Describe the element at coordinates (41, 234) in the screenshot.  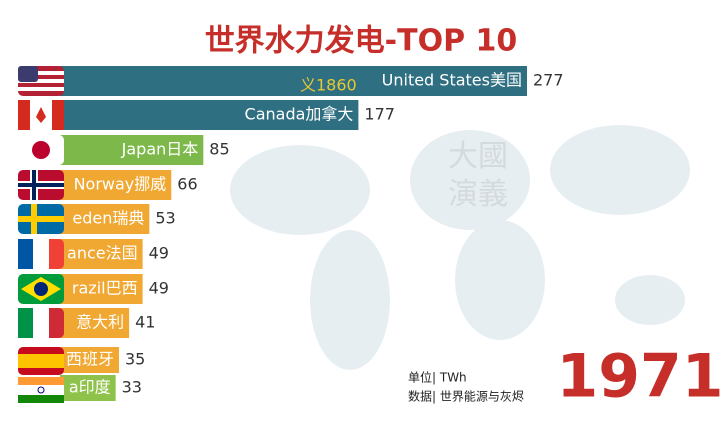
I see `flags` at that location.